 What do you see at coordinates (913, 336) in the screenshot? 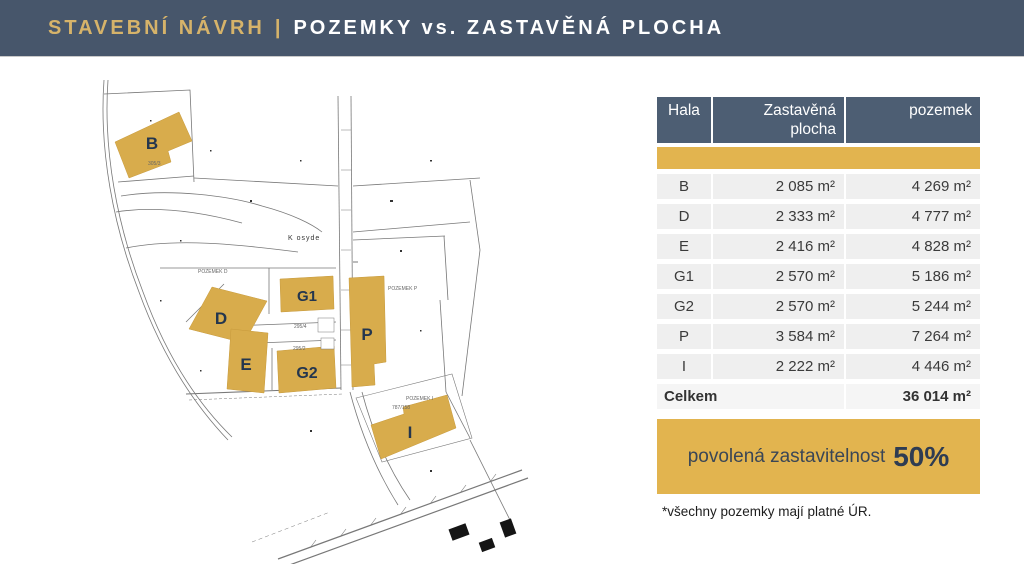
I see `cell-plot: 7 264 m²` at bounding box center [913, 336].